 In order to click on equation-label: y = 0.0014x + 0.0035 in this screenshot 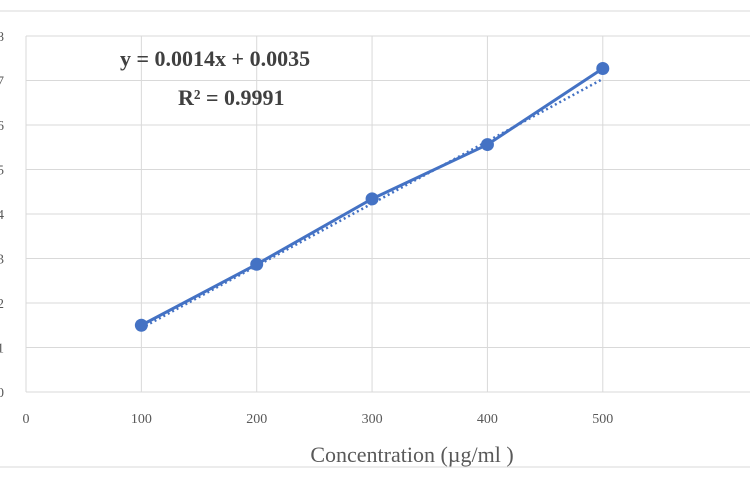, I will do `click(215, 58)`.